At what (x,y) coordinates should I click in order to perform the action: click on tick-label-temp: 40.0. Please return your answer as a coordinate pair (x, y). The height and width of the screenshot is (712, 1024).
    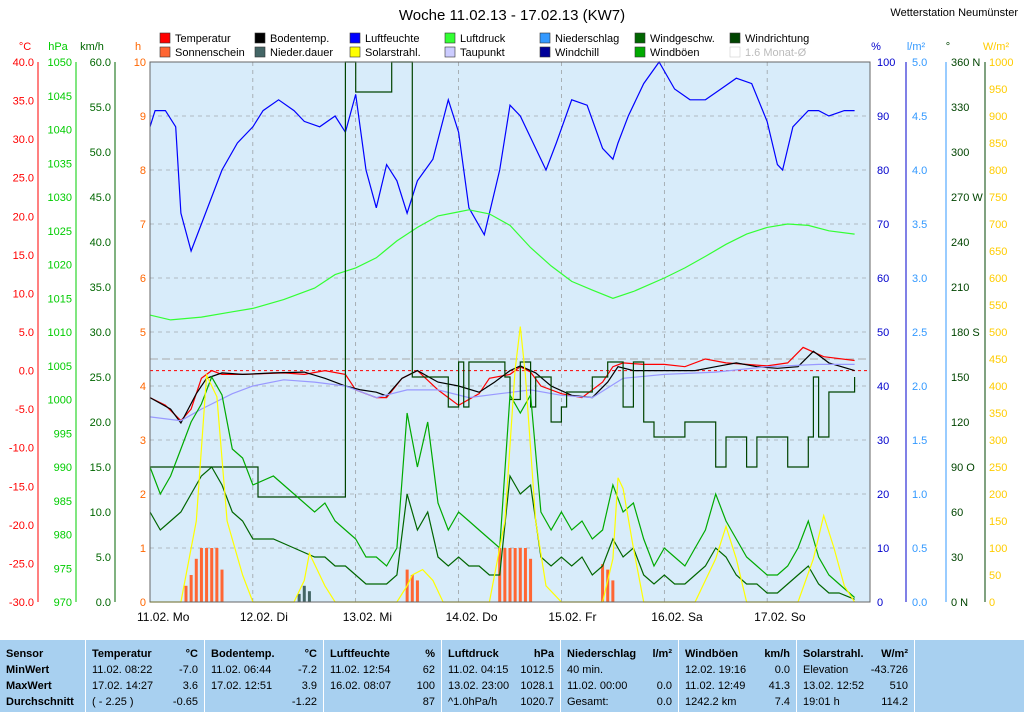
    Looking at the image, I should click on (23, 63).